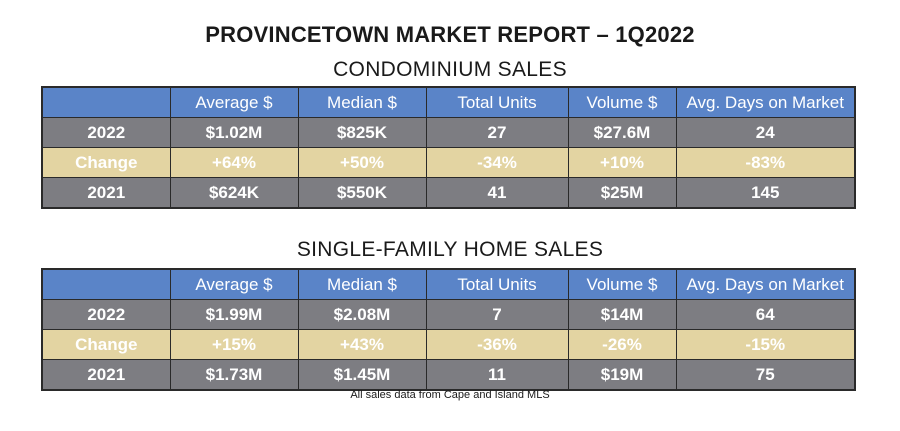 Image resolution: width=900 pixels, height=431 pixels. I want to click on cell-average: +64%, so click(234, 162).